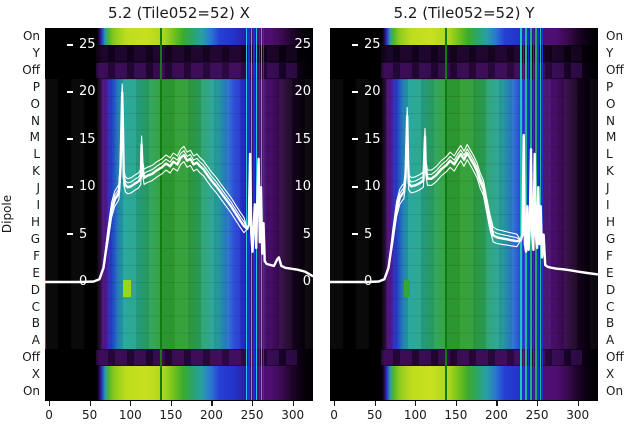 This screenshot has height=440, width=640. What do you see at coordinates (38, 188) in the screenshot?
I see `dipole-label: J` at bounding box center [38, 188].